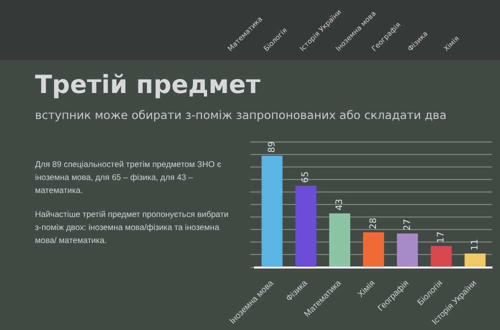 The width and height of the screenshot is (500, 330). Describe the element at coordinates (241, 115) in the screenshot. I see `chart-subtitle: вступник може обирати з-поміж запропонованих або складати два` at that location.